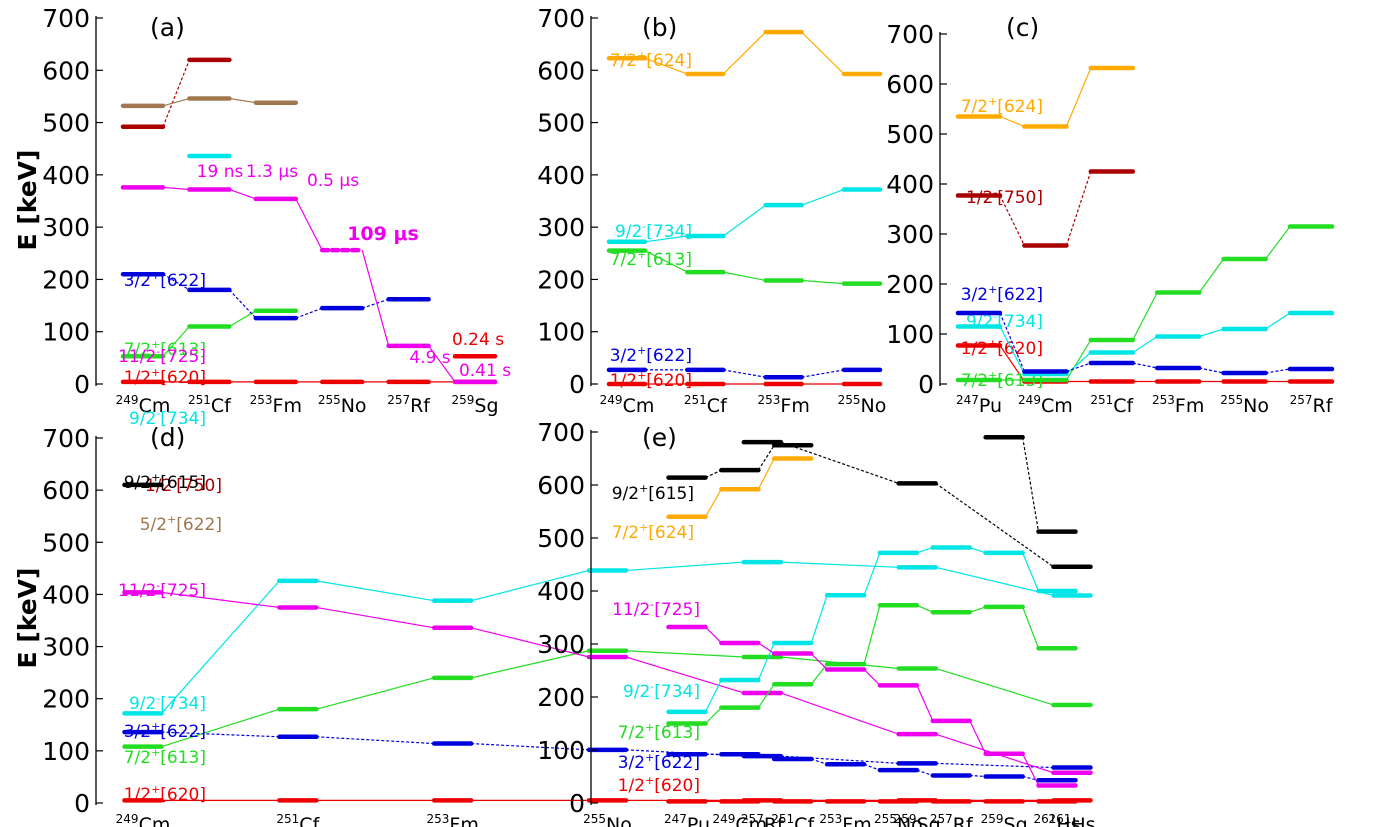  Describe the element at coordinates (220, 172) in the screenshot. I see `half-life-annotation: 19 ns` at that location.